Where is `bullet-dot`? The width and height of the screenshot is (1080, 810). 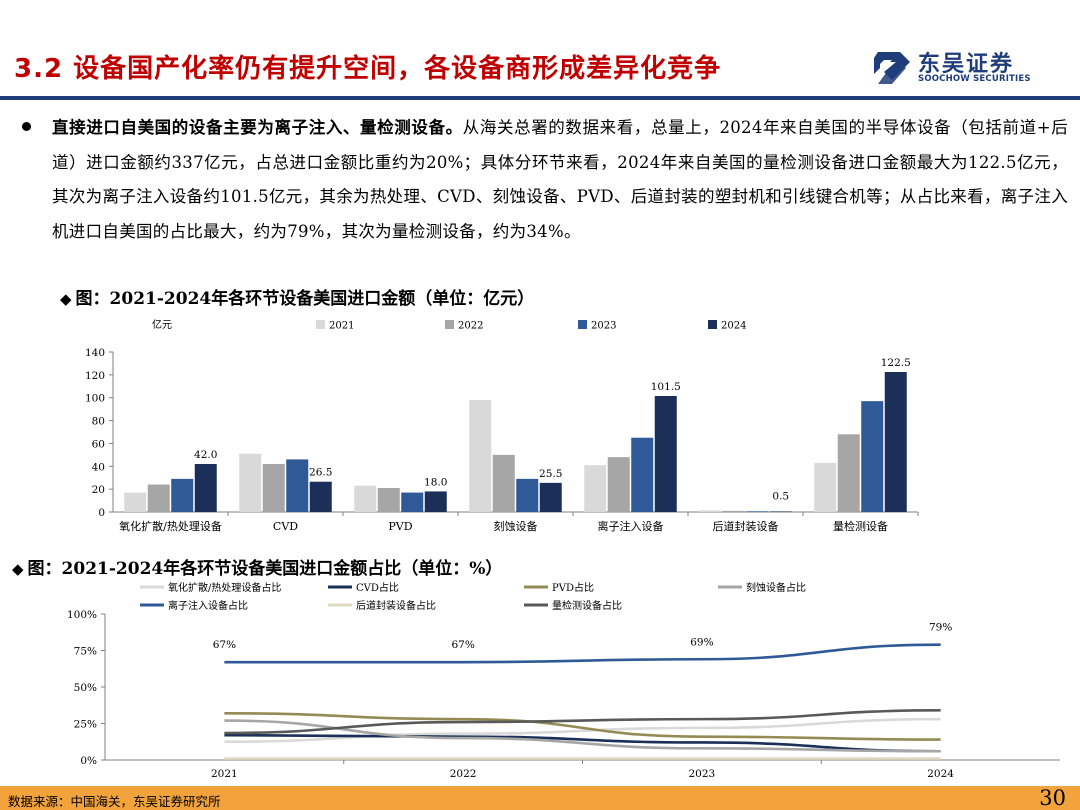
bullet-dot is located at coordinates (26, 126).